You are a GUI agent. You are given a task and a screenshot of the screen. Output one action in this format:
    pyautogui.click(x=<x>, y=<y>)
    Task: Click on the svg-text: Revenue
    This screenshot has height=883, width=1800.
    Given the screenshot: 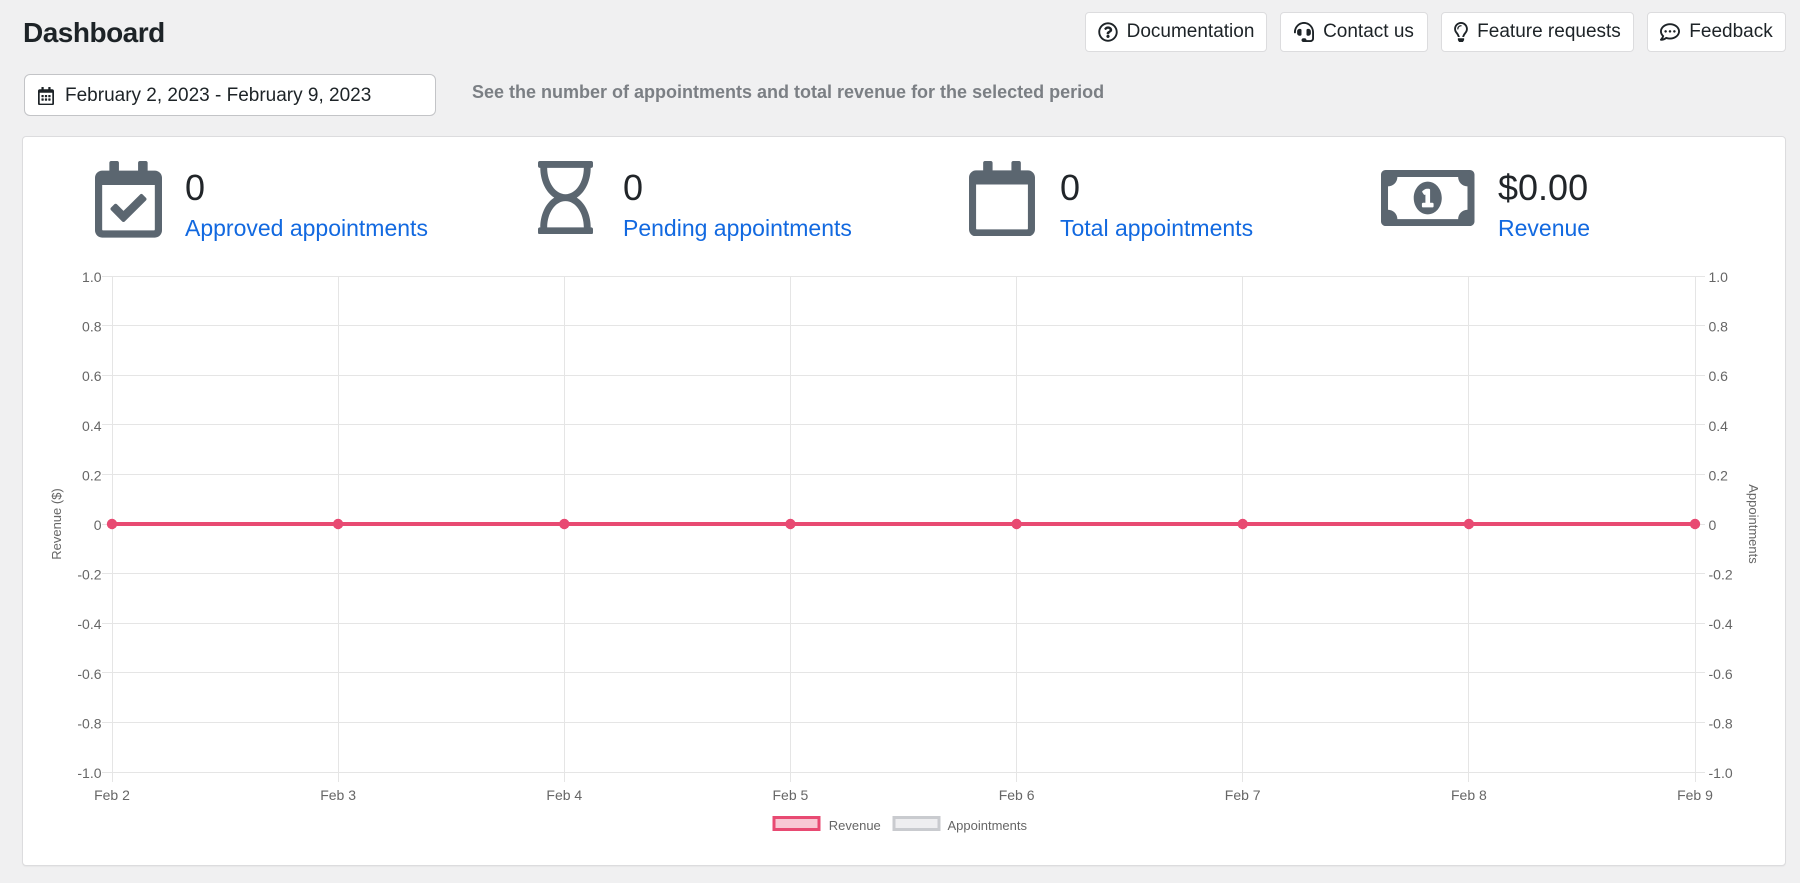 What is the action you would take?
    pyautogui.click(x=855, y=825)
    